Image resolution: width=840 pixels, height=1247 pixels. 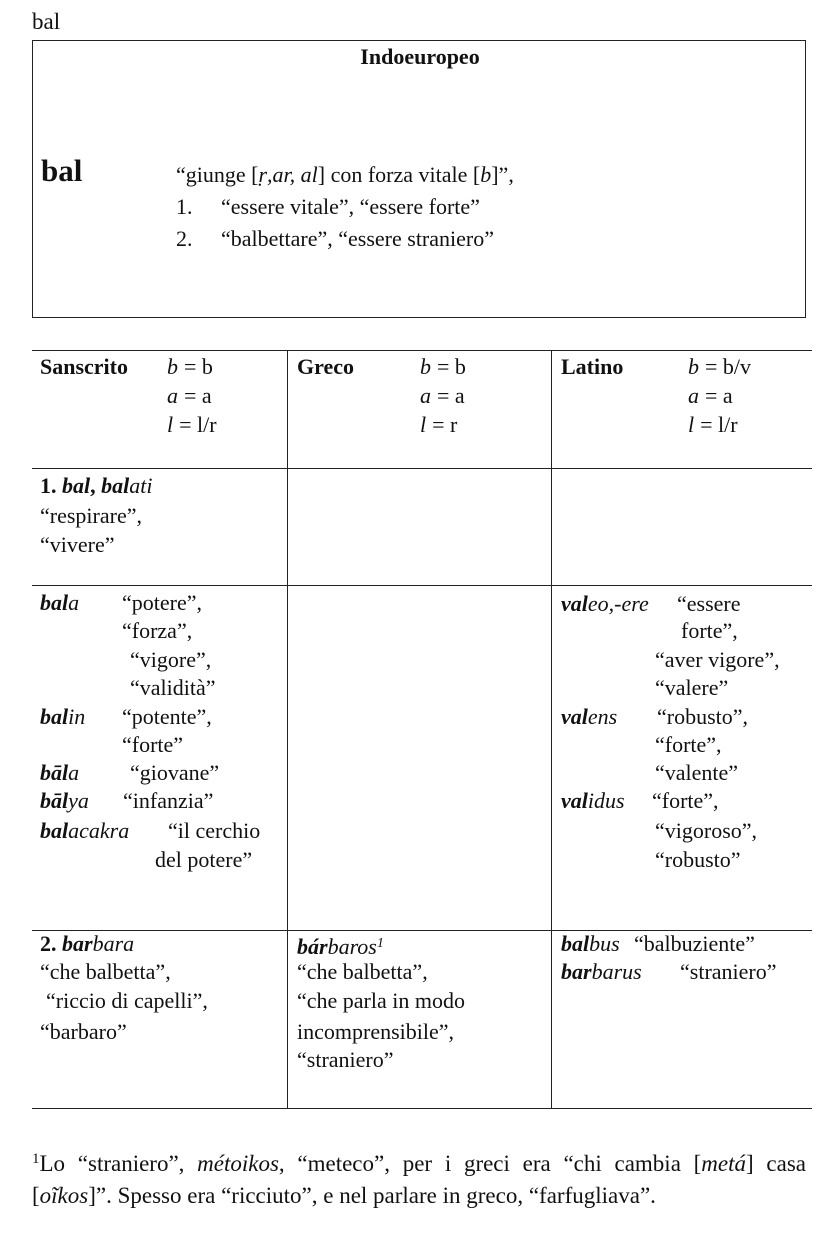 I want to click on text: eo,-ere, so click(x=618, y=603).